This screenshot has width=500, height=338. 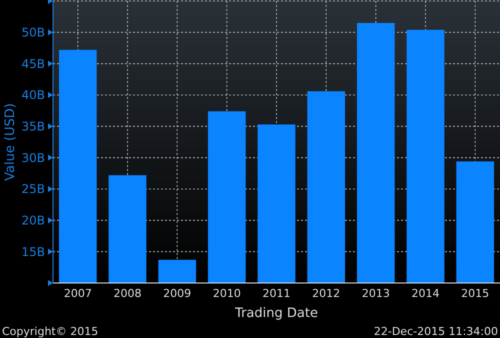 What do you see at coordinates (436, 331) in the screenshot?
I see `text: 22-Dec-2015 11:34:00` at bounding box center [436, 331].